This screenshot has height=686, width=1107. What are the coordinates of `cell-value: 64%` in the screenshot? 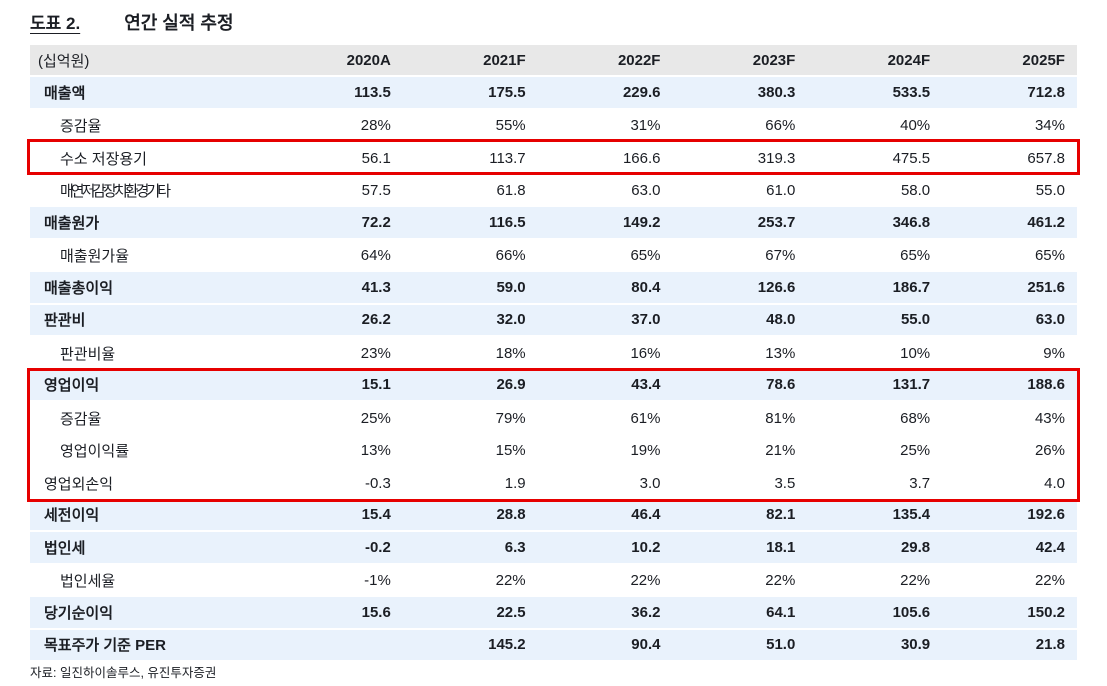 It's located at (375, 256).